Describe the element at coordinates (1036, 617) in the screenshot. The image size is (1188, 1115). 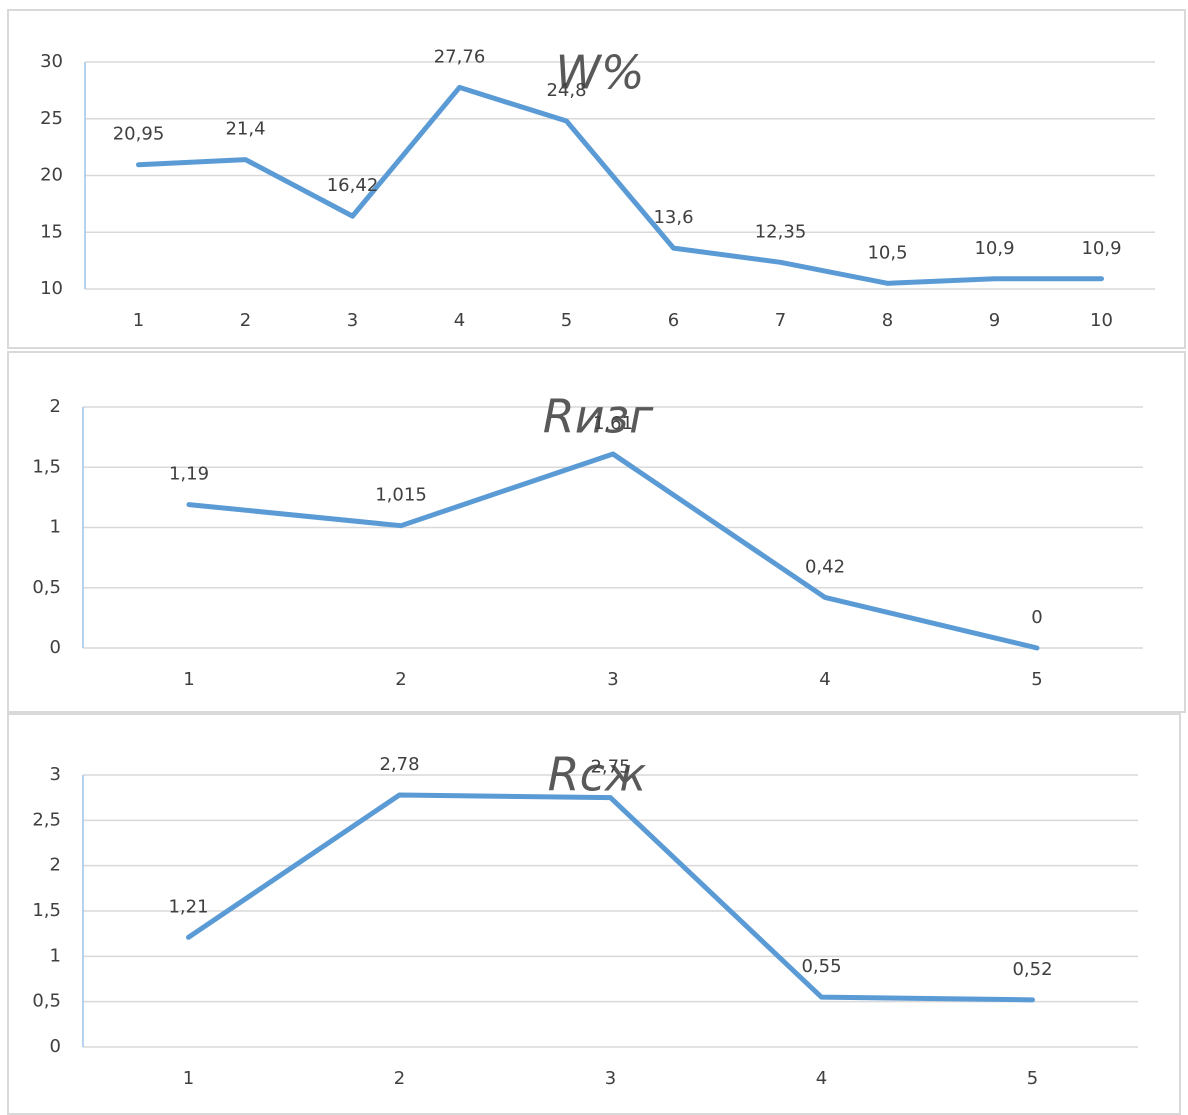
I see `data-label: 0` at that location.